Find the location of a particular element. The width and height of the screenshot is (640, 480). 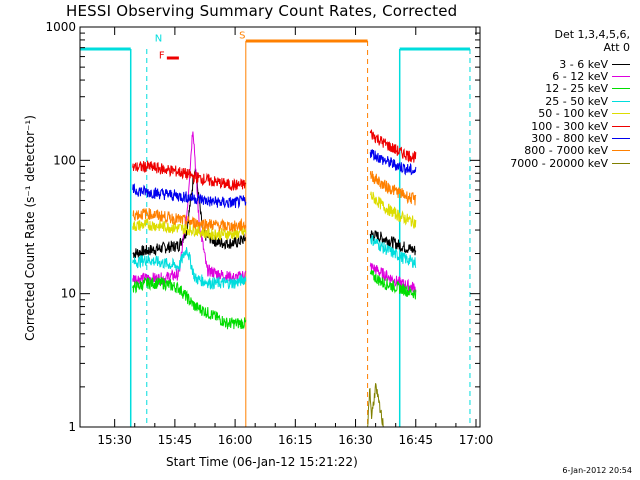

legend-label: 25 - 50 keV is located at coordinates (576, 101).